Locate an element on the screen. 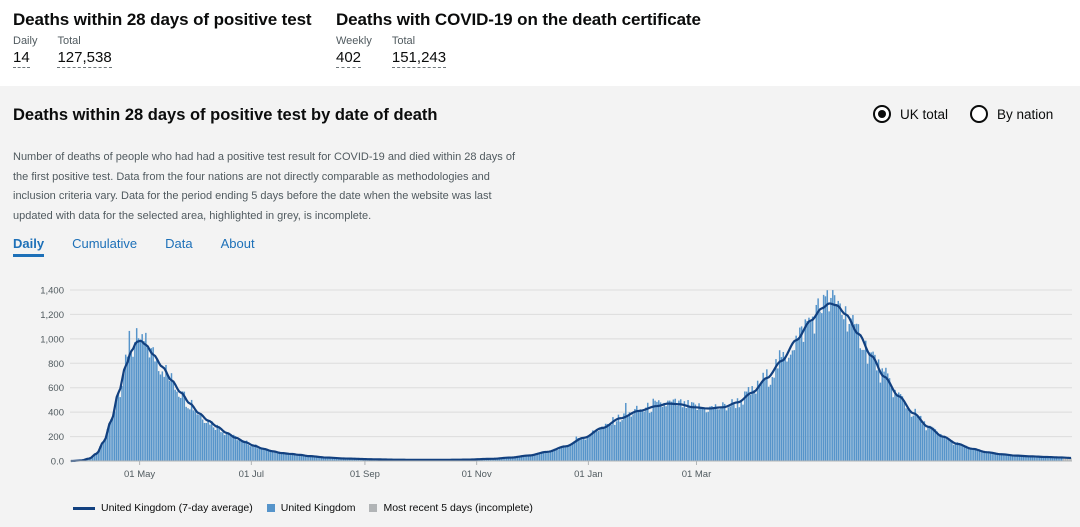 Image resolution: width=1080 pixels, height=527 pixels. y-tick-label: 1,400 is located at coordinates (52, 291).